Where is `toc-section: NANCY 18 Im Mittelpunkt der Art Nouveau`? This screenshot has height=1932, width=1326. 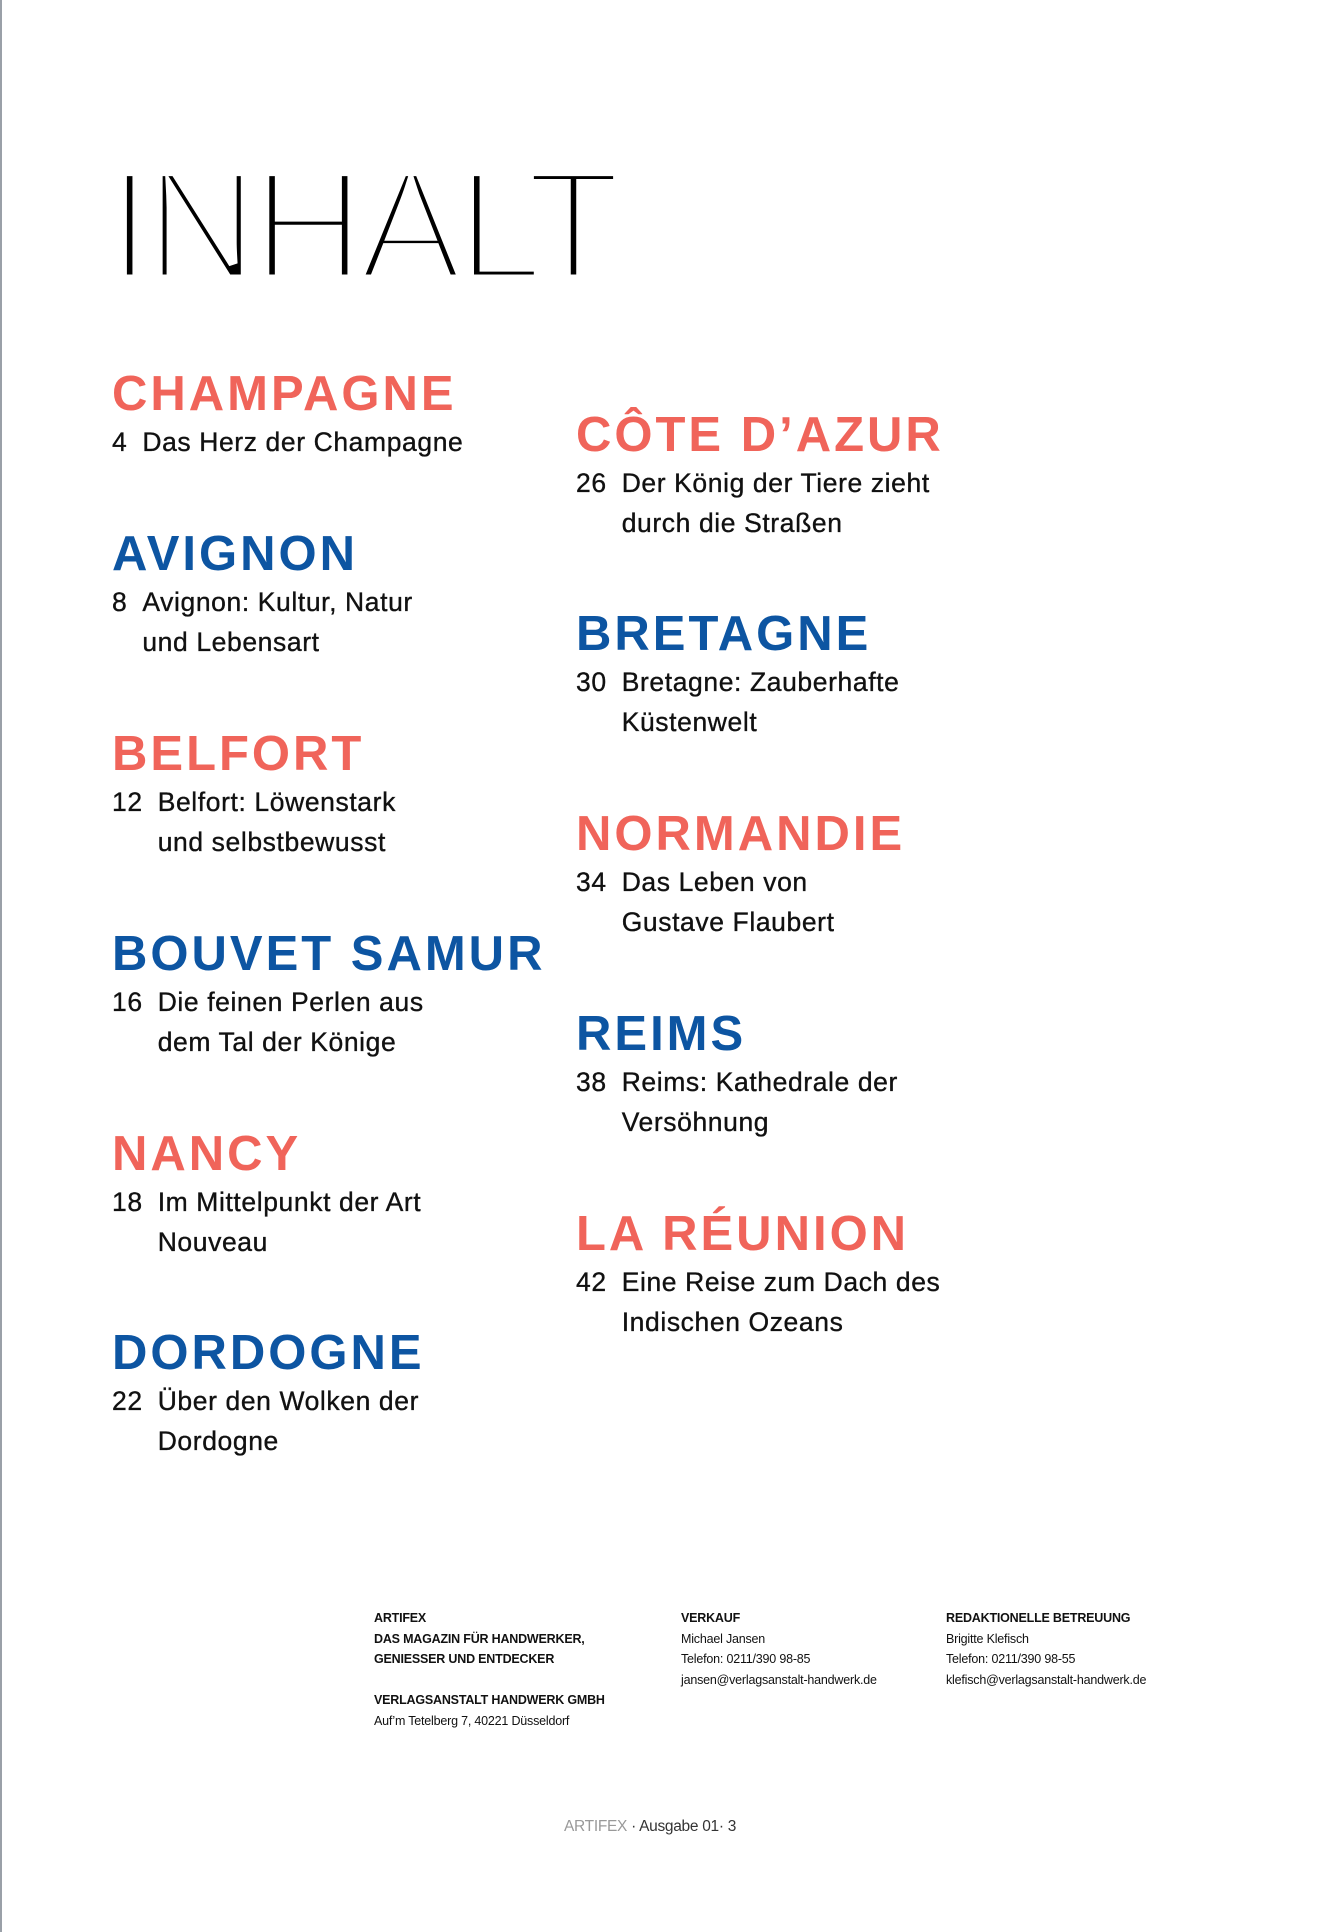 toc-section: NANCY 18 Im Mittelpunkt der Art Nouveau is located at coordinates (280, 1195).